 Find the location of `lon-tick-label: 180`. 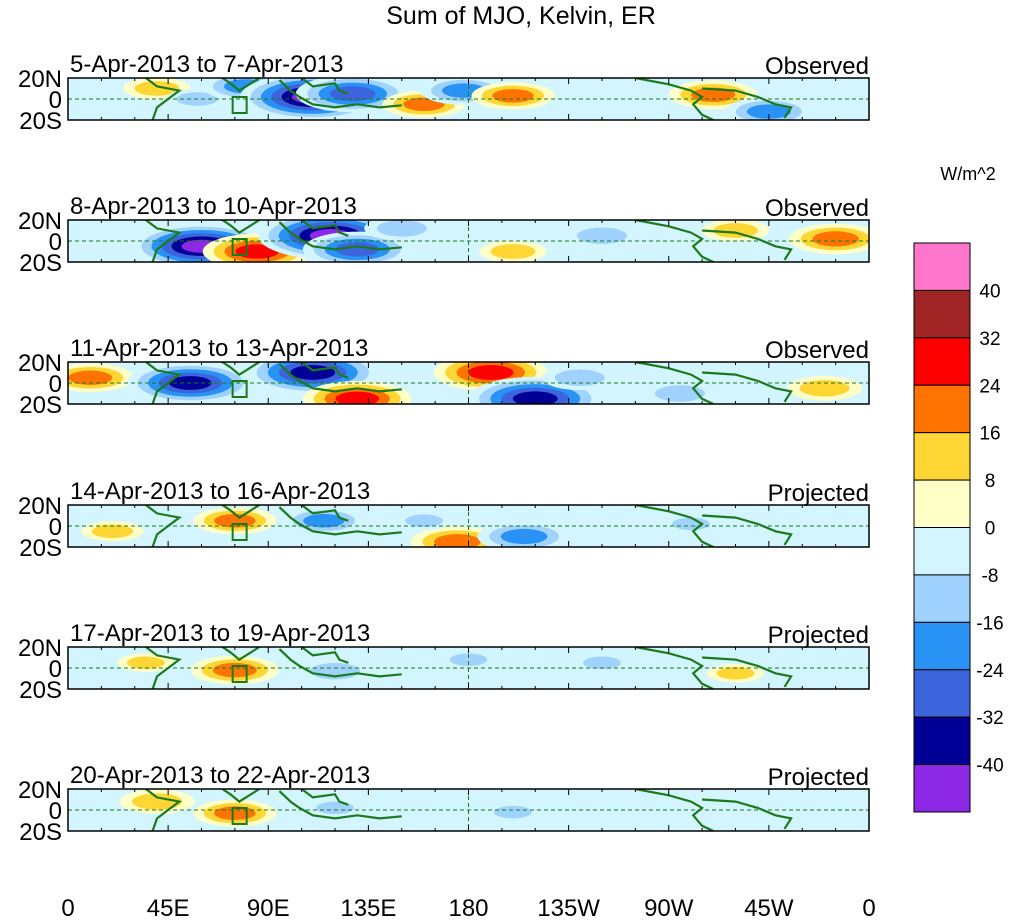

lon-tick-label: 180 is located at coordinates (468, 908).